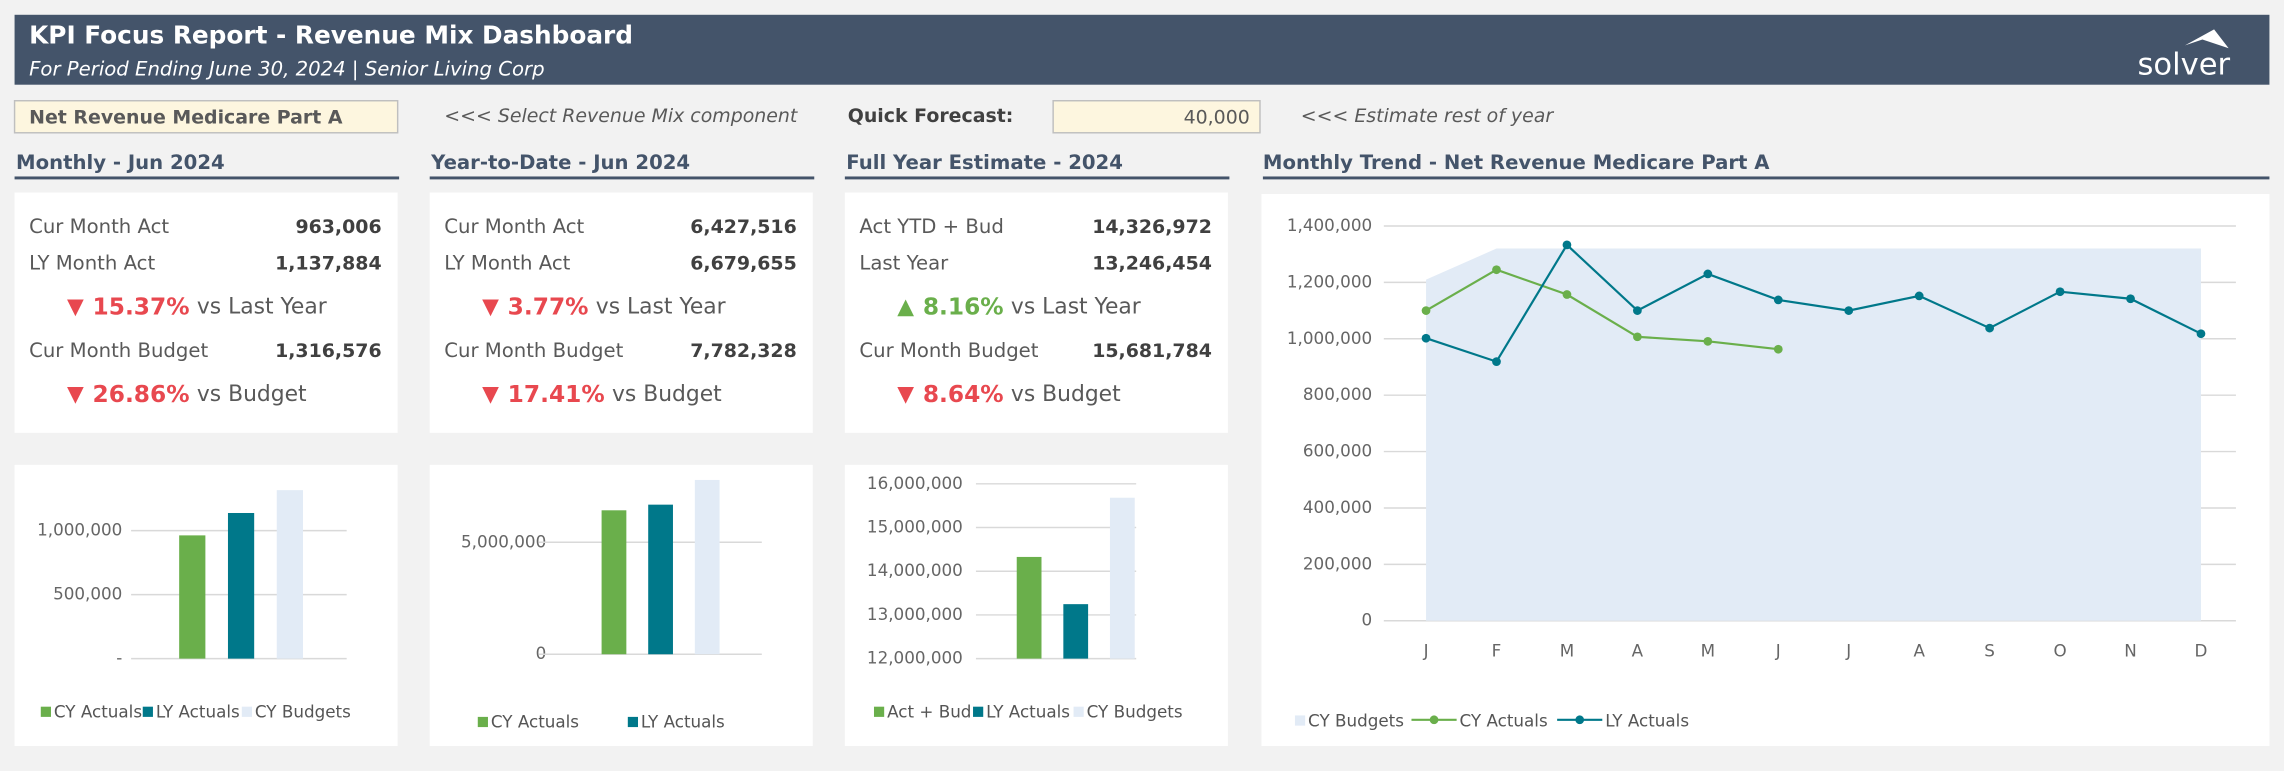 Image resolution: width=2284 pixels, height=771 pixels. Describe the element at coordinates (541, 653) in the screenshot. I see `y-tick-label: 0` at that location.